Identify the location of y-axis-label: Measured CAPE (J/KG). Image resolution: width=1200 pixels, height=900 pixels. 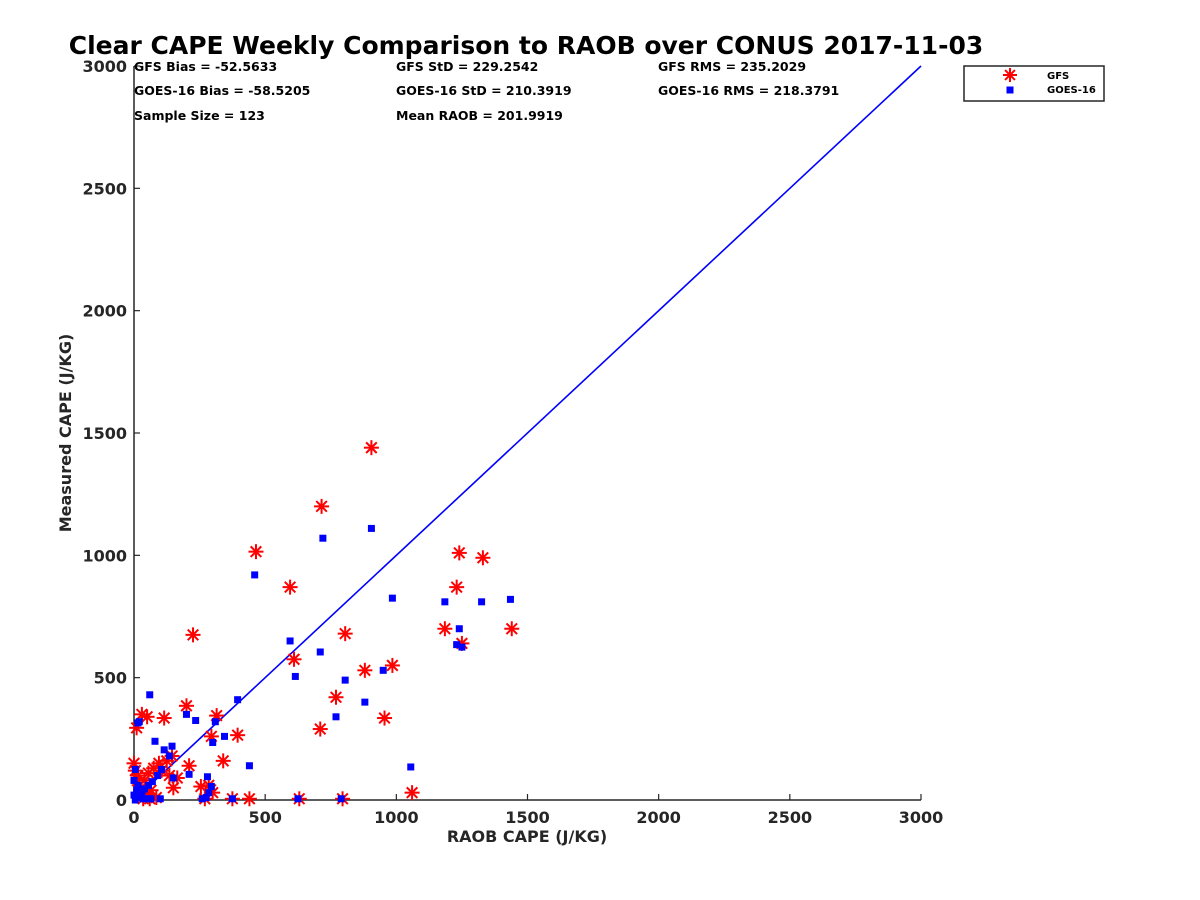
(65, 433).